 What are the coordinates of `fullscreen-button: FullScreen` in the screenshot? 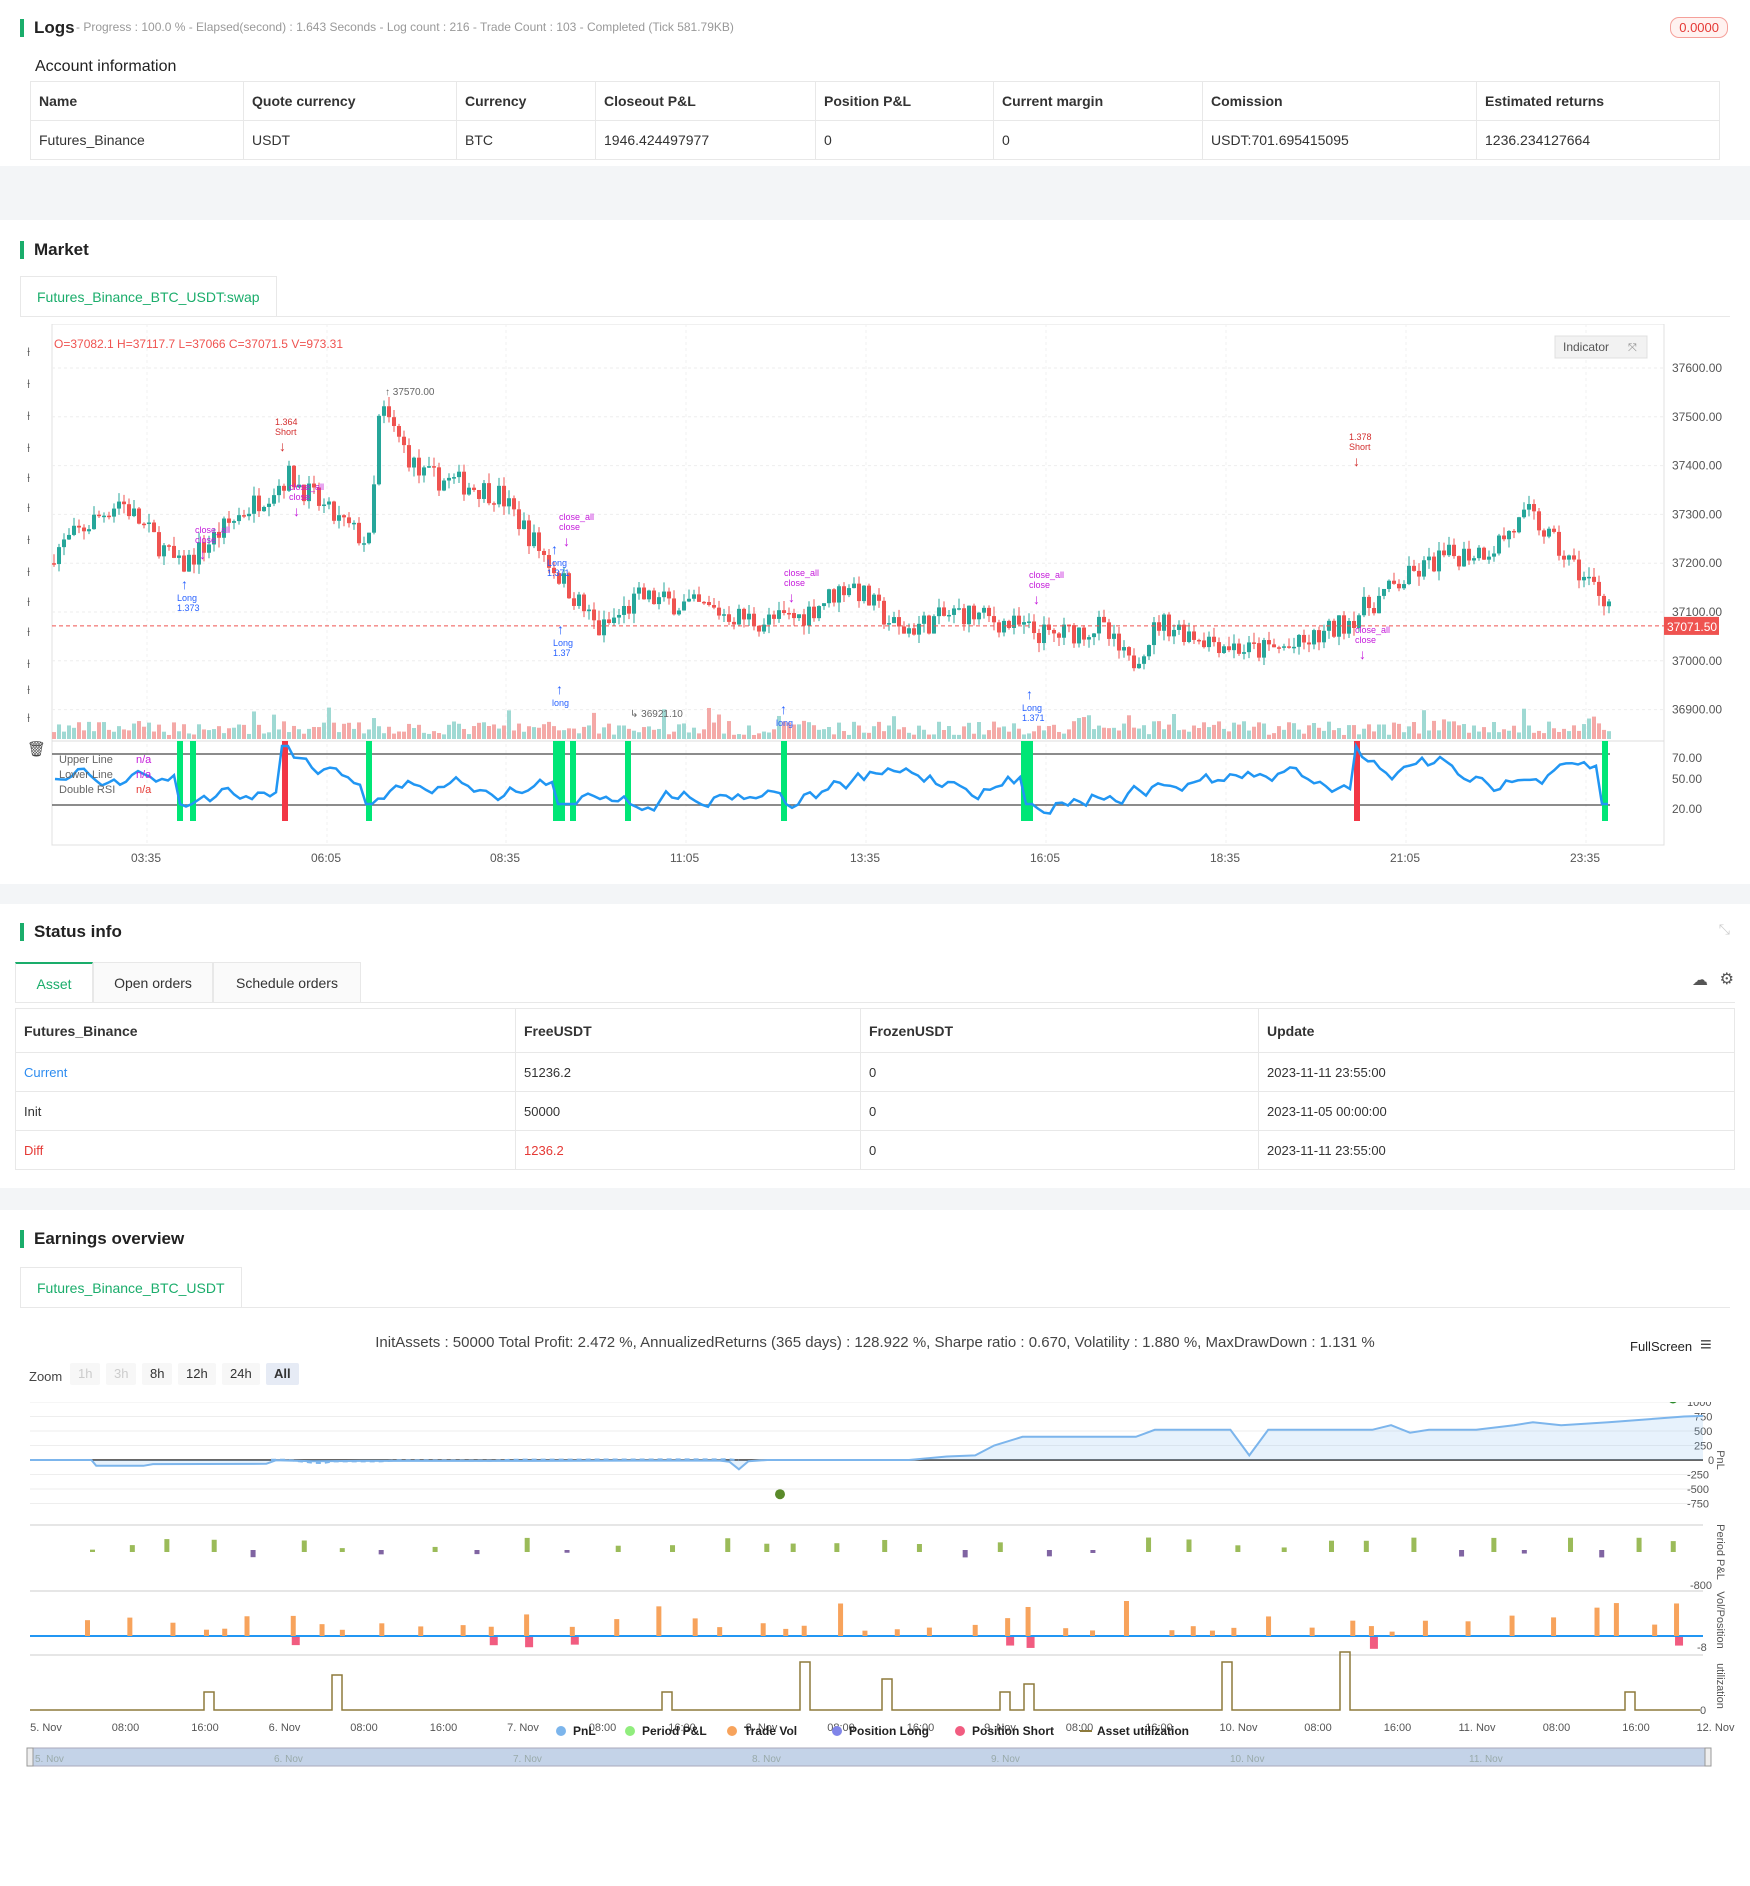 It's located at (1661, 1346).